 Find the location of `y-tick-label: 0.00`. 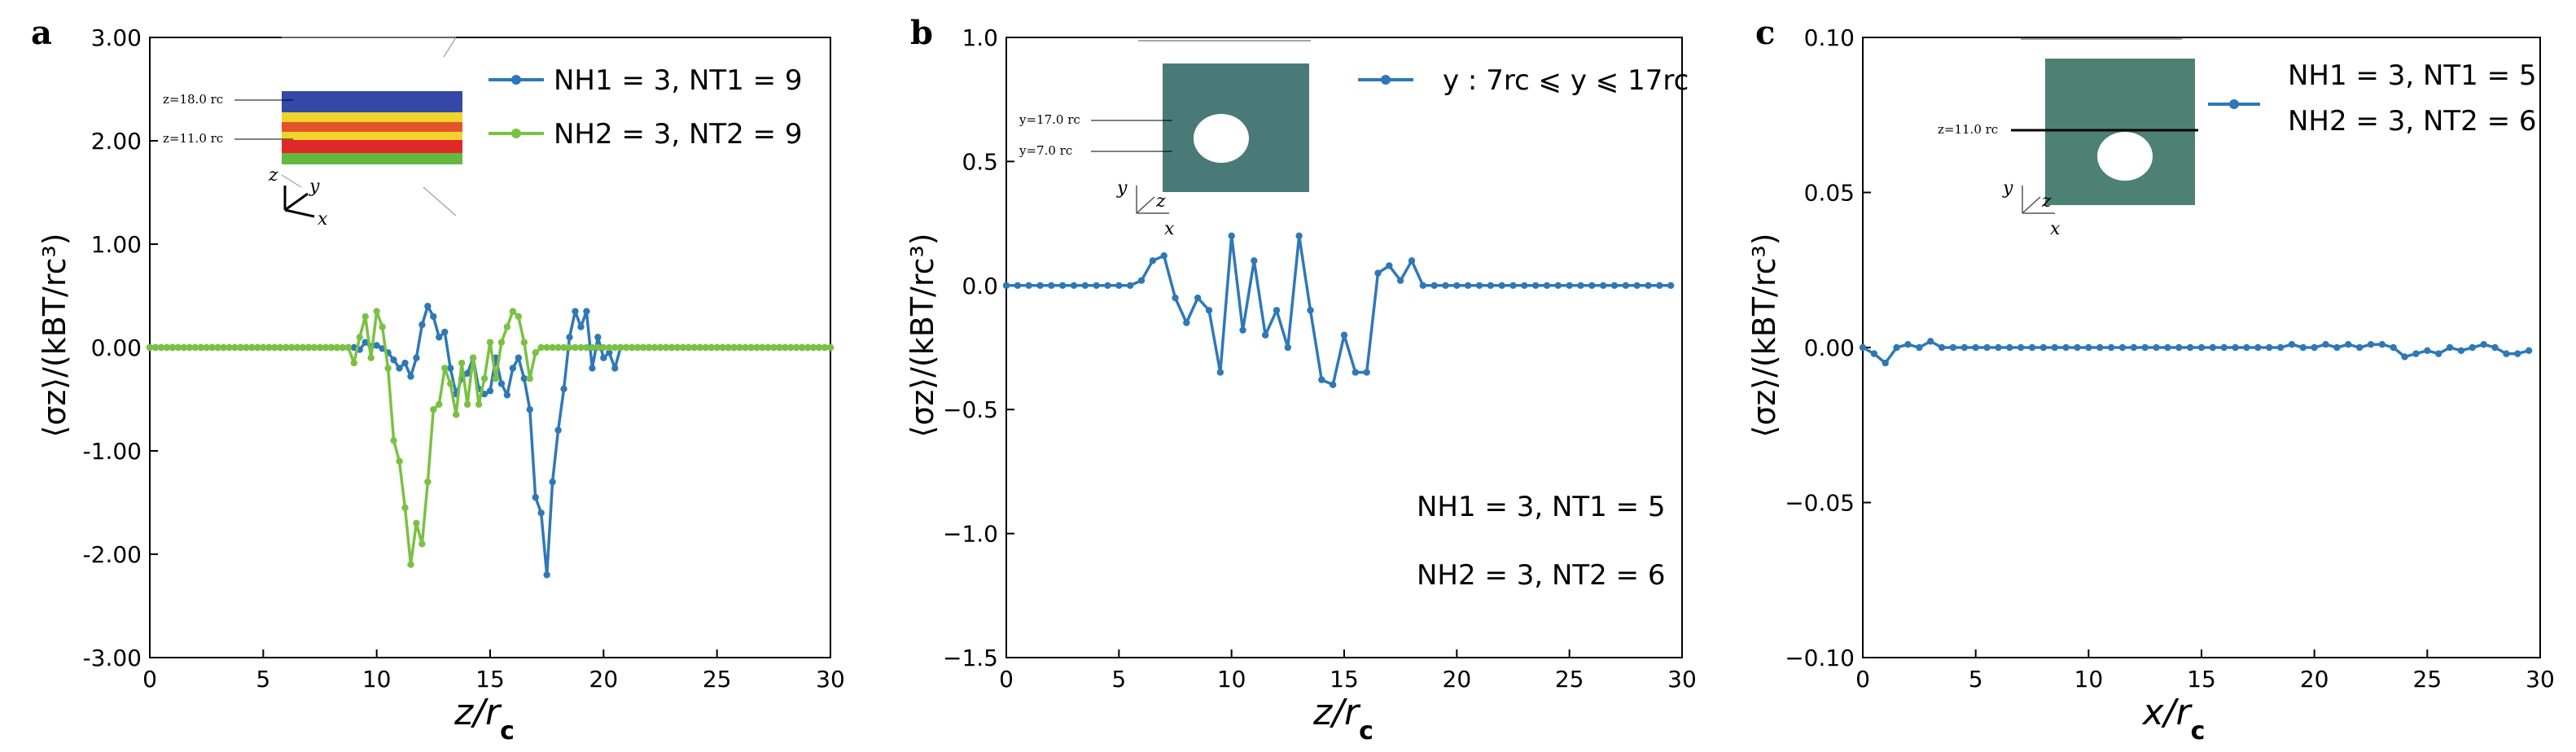

y-tick-label: 0.00 is located at coordinates (116, 347).